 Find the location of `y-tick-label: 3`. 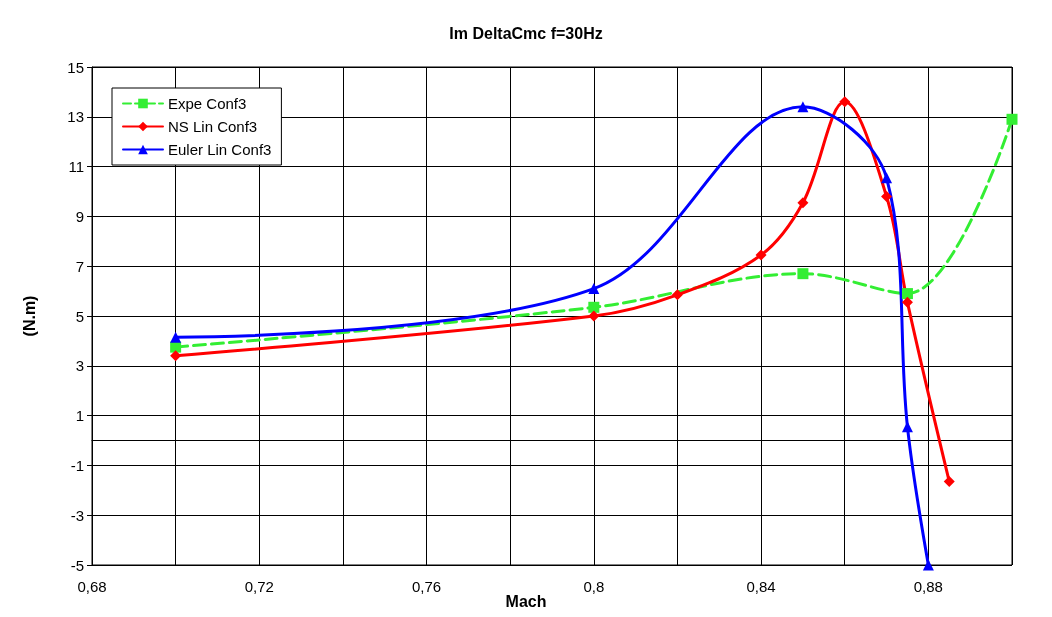

y-tick-label: 3 is located at coordinates (79, 366).